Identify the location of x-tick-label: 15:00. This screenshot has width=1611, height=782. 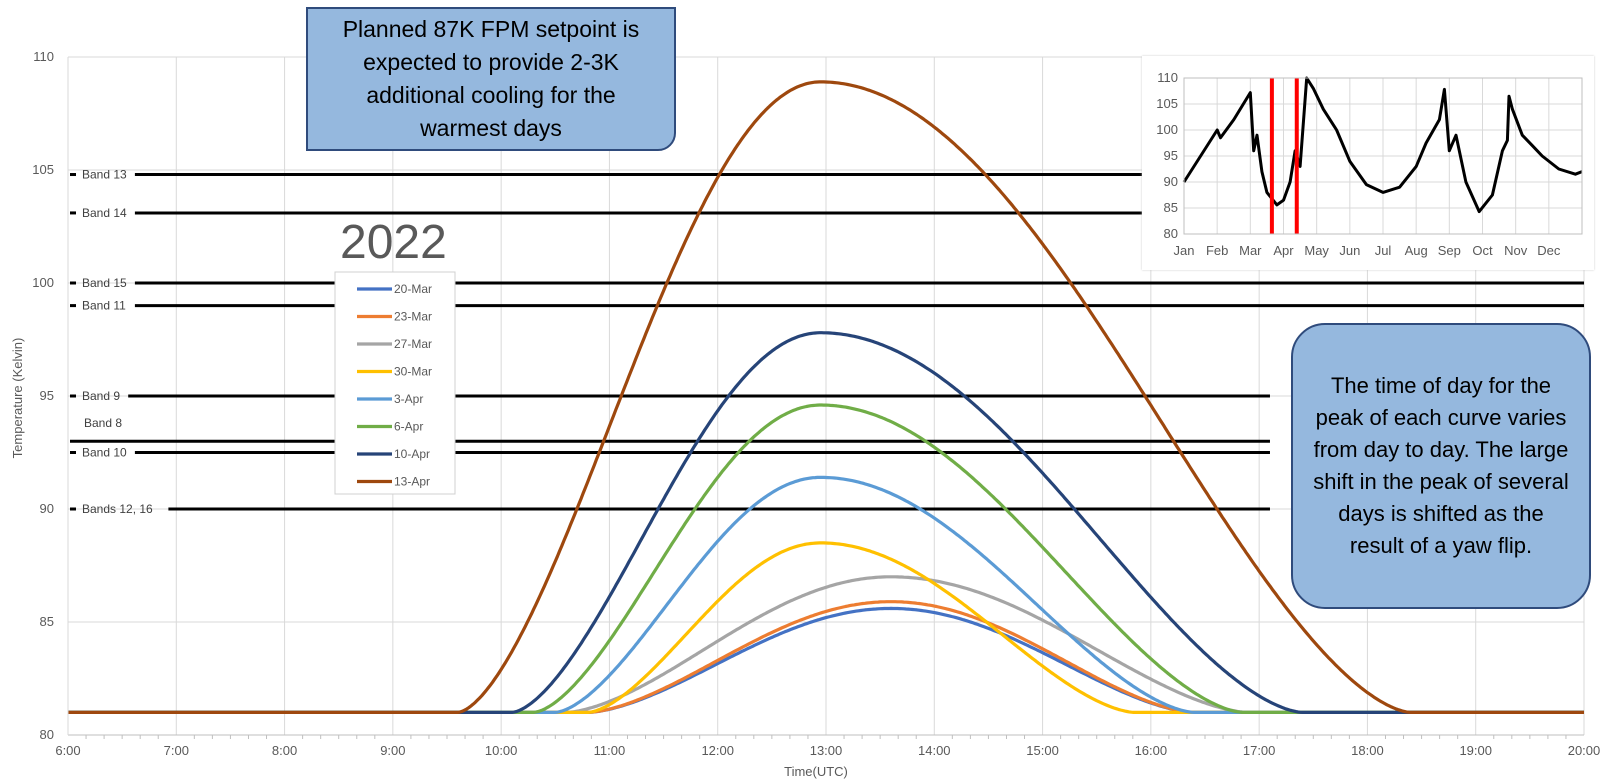
(1042, 750).